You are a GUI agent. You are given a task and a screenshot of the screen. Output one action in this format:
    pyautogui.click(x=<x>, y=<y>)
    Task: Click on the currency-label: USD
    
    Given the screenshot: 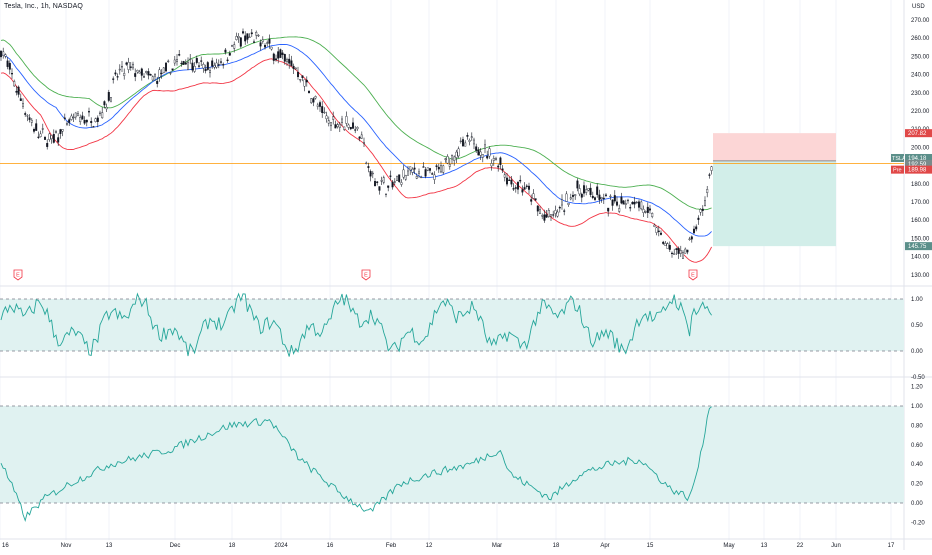 What is the action you would take?
    pyautogui.click(x=918, y=7)
    